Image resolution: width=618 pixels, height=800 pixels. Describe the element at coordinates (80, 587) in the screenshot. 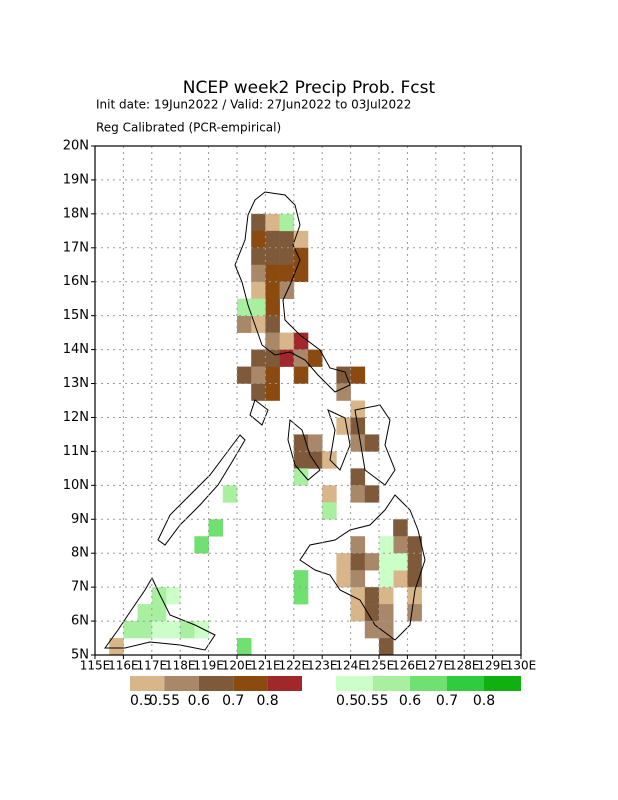

I see `y-tick-label: 7N` at that location.